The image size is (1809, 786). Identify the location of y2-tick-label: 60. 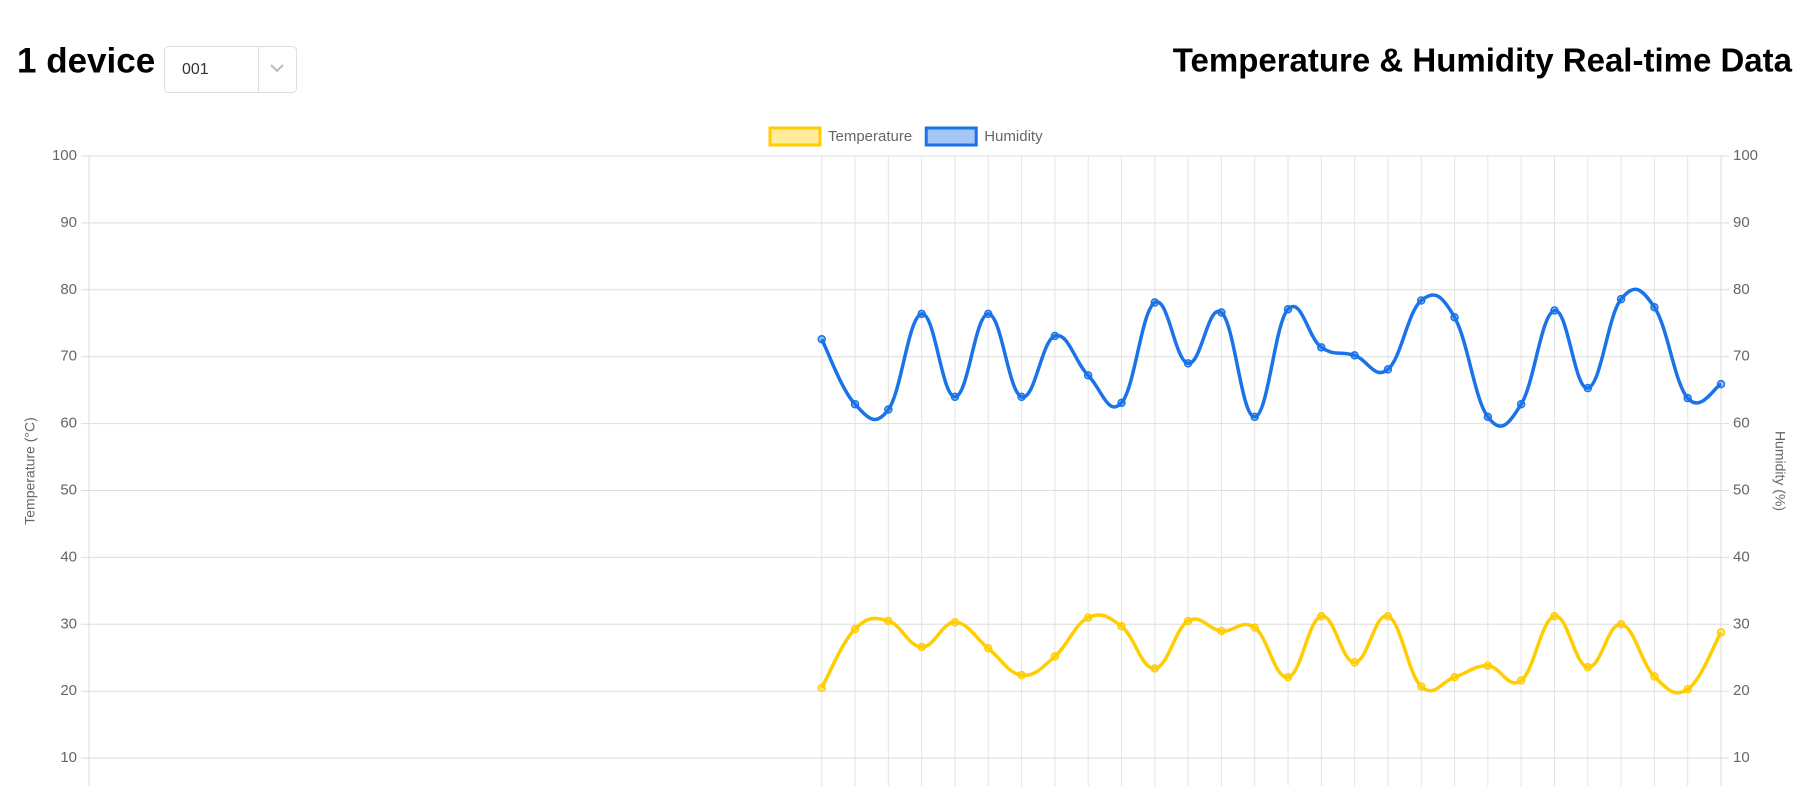
(1741, 423).